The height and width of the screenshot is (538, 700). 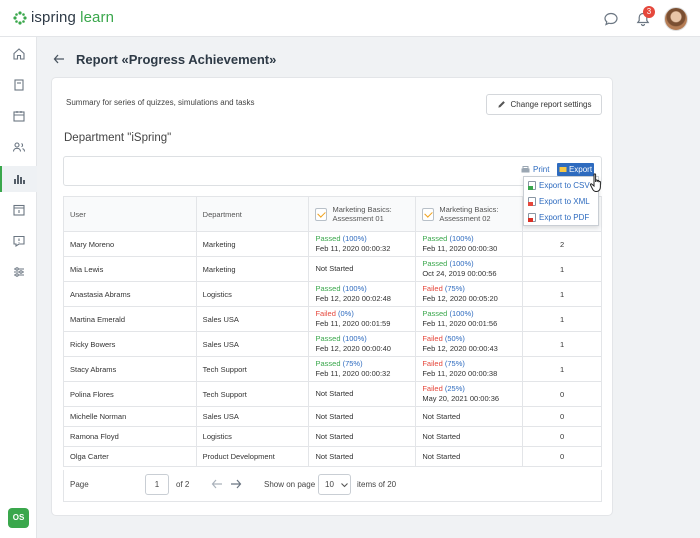 I want to click on next-page-icon, so click(x=236, y=484).